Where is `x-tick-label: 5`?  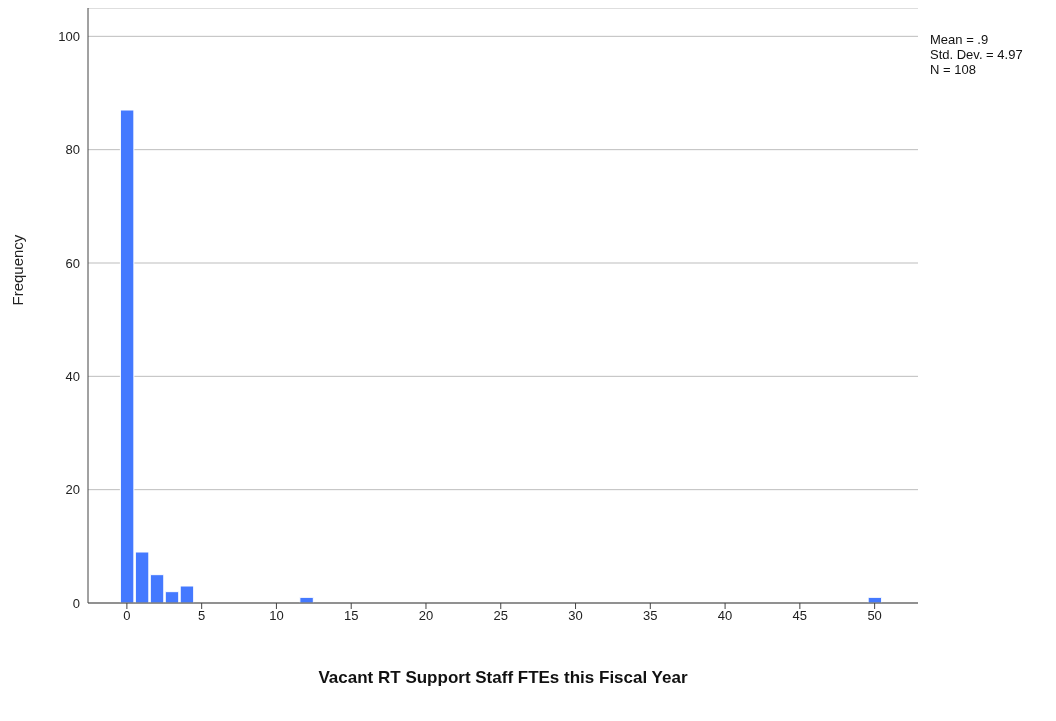 x-tick-label: 5 is located at coordinates (202, 616).